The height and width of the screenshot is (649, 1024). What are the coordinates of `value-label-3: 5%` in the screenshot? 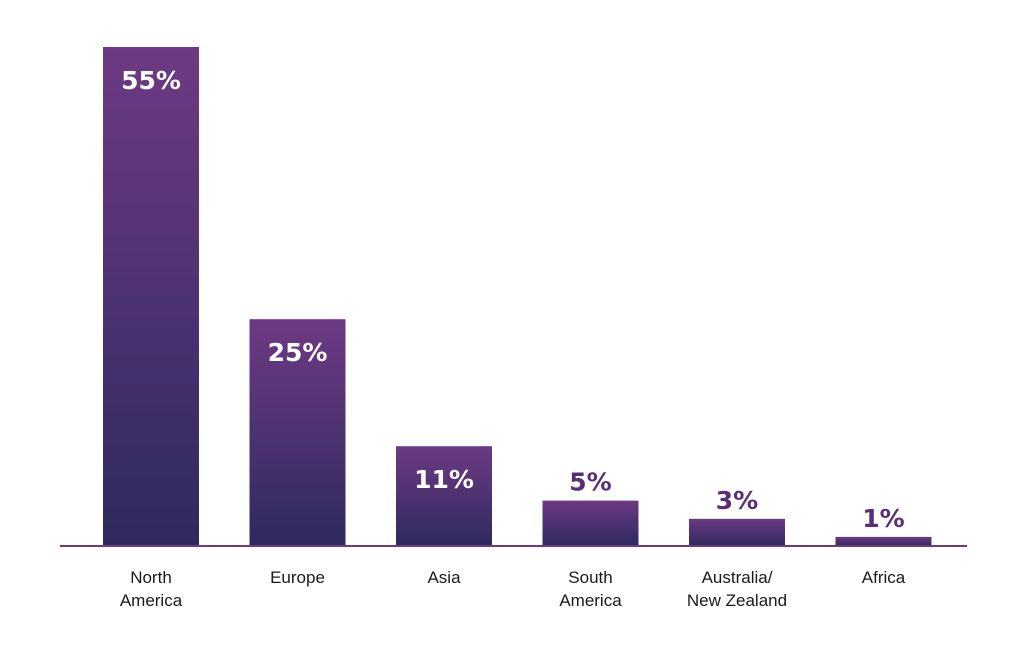 It's located at (590, 482).